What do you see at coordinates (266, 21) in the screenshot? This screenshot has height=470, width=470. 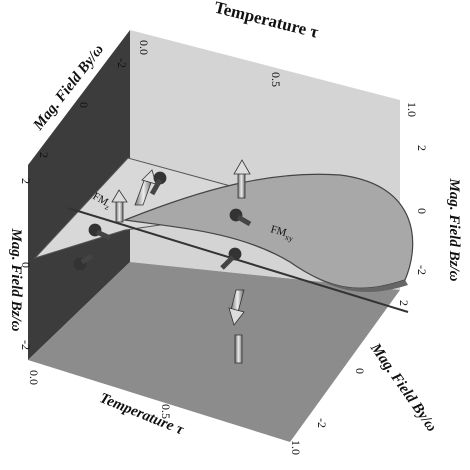 I see `axis-title: Temperature τ` at bounding box center [266, 21].